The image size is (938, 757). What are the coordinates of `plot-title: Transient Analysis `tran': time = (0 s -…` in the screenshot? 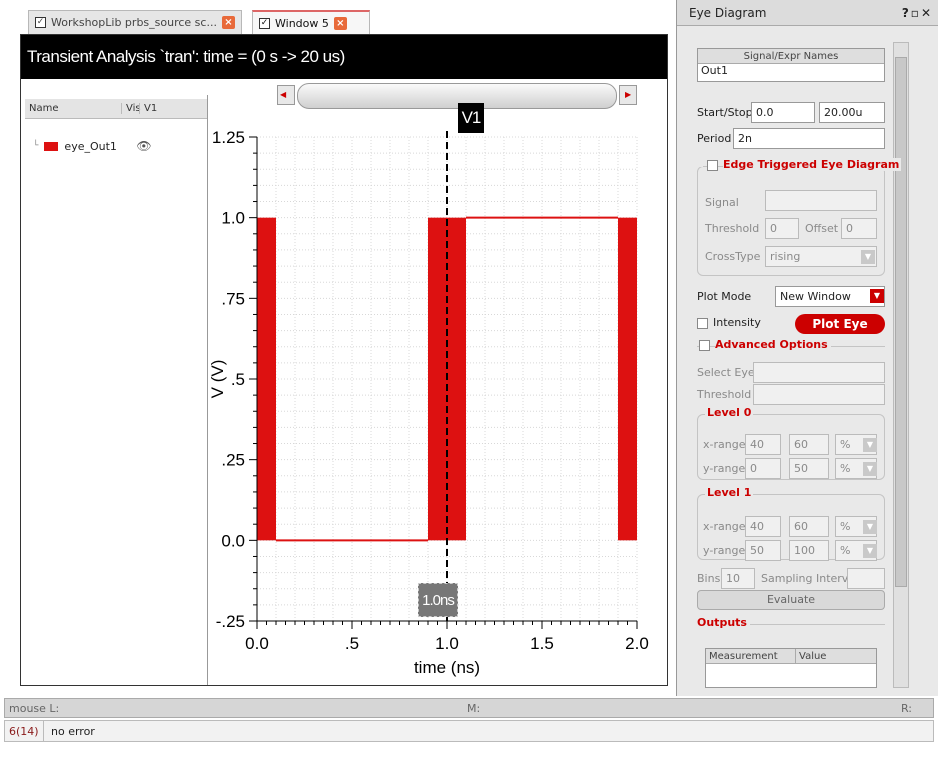 It's located at (344, 57).